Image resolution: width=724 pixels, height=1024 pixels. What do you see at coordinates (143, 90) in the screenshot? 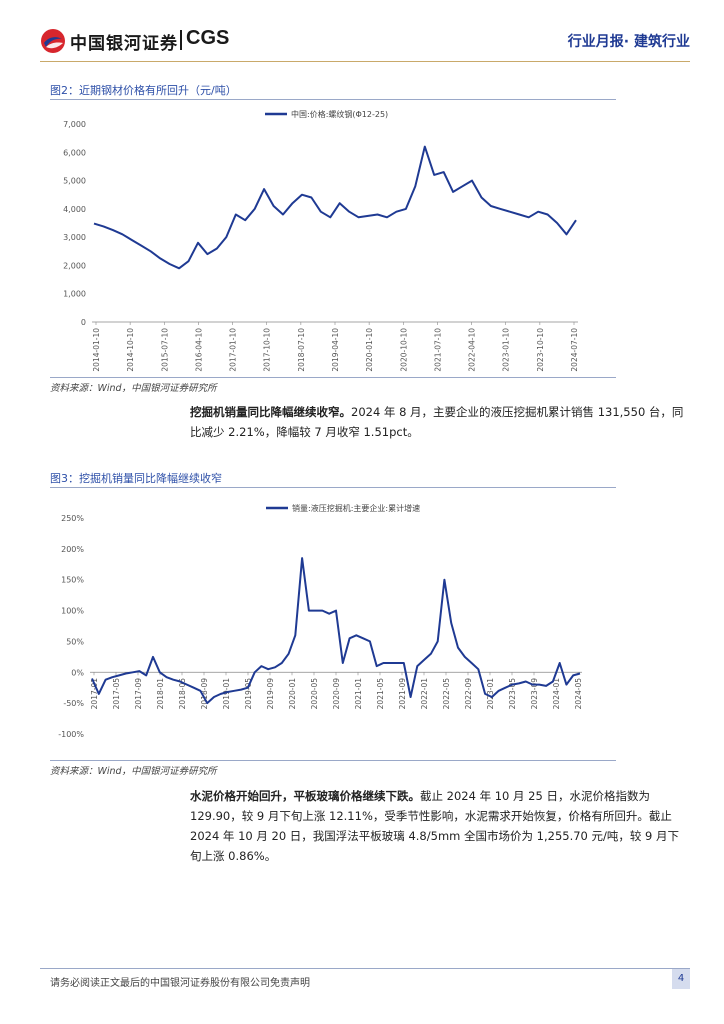
I see `figure2-caption: 图2：近期钢材价格有所回升（元/吨）` at bounding box center [143, 90].